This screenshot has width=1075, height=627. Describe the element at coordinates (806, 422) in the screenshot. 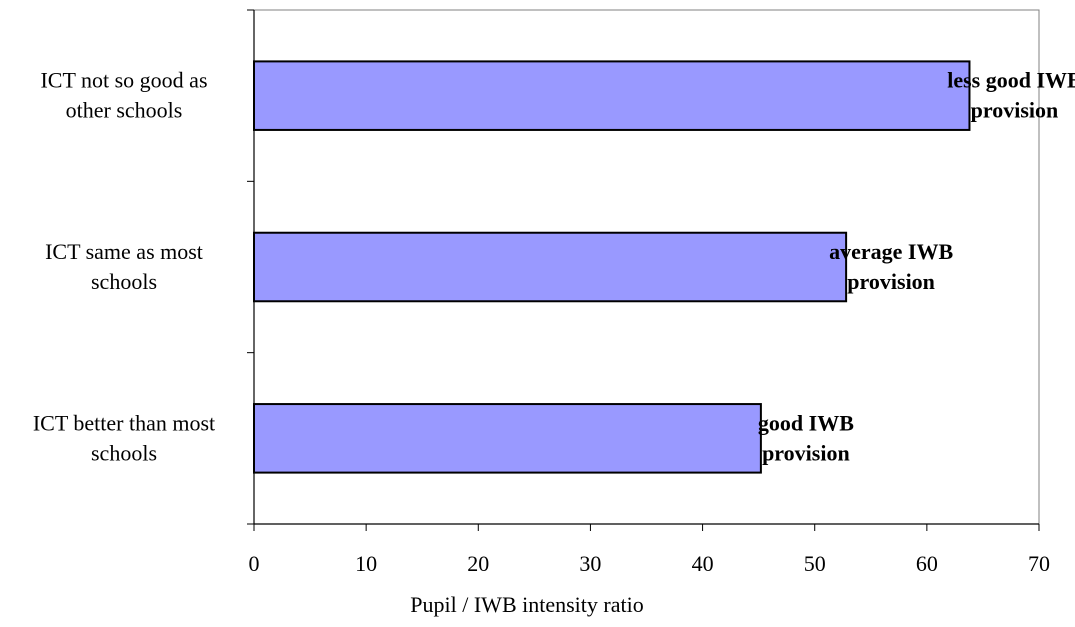

I see `bar-annotation: good IWB` at that location.